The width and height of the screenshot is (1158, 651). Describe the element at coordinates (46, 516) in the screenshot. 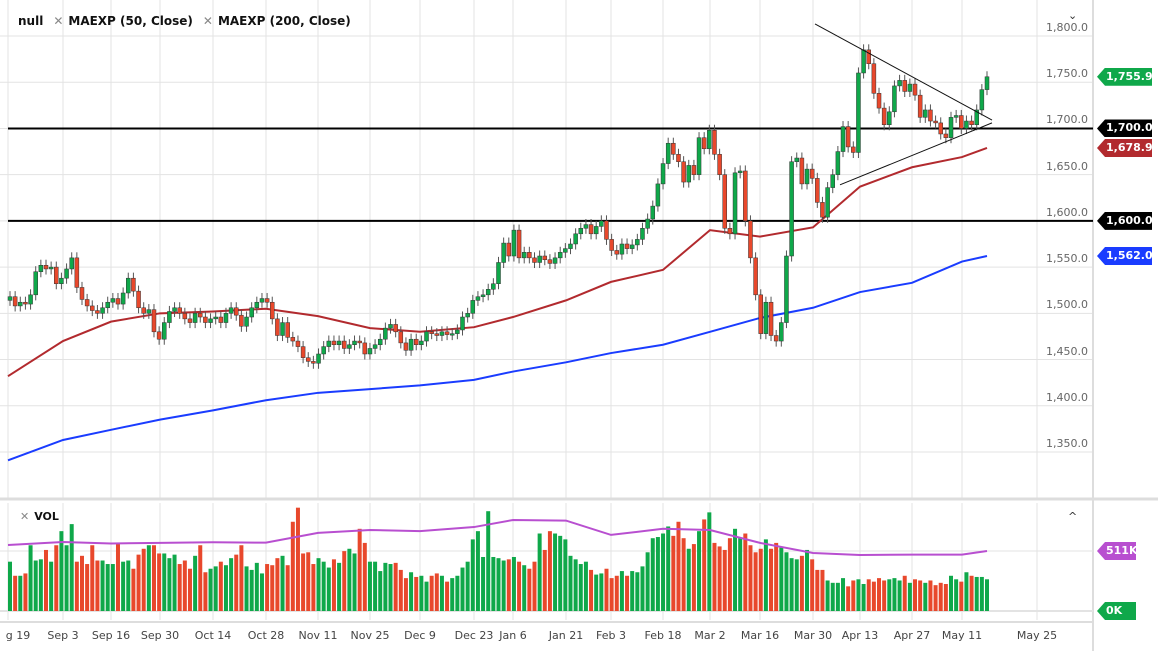

I see `volume-label: VOL` at that location.